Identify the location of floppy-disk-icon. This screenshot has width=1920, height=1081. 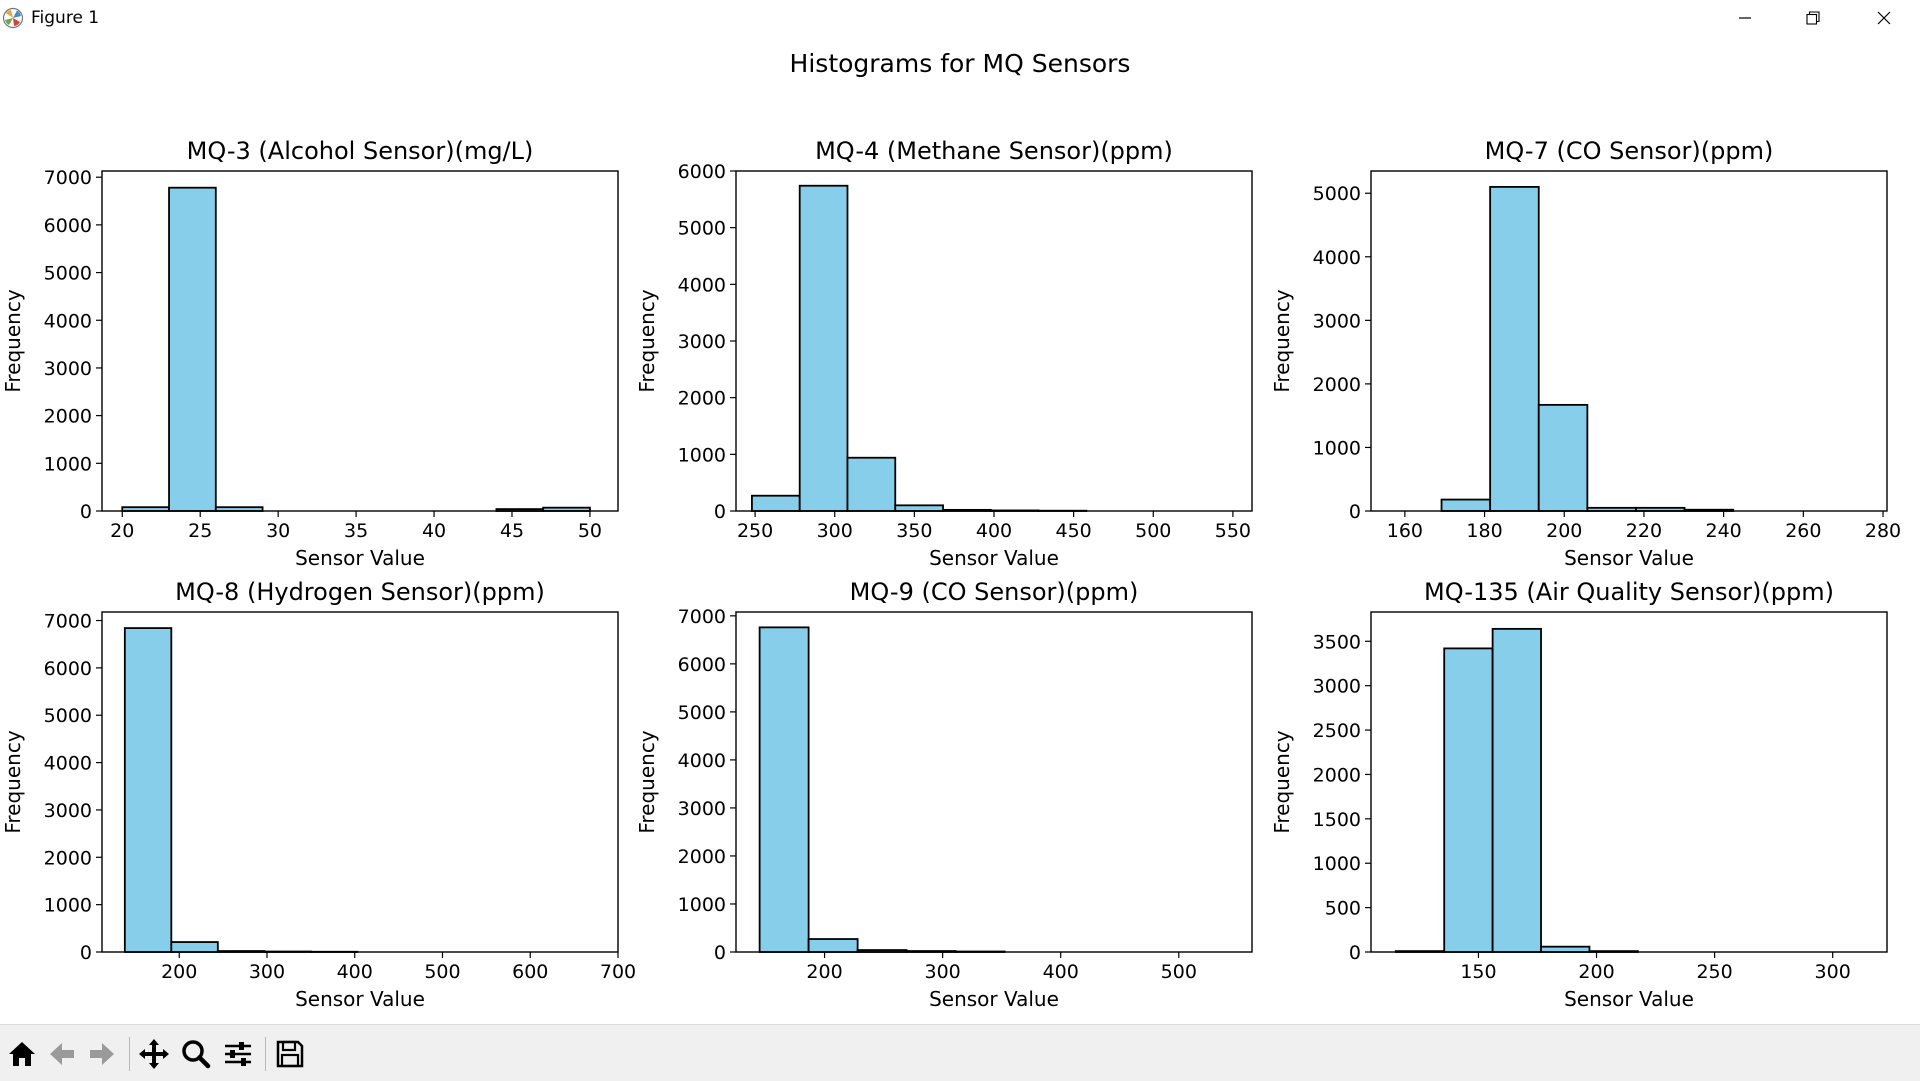
(290, 1054).